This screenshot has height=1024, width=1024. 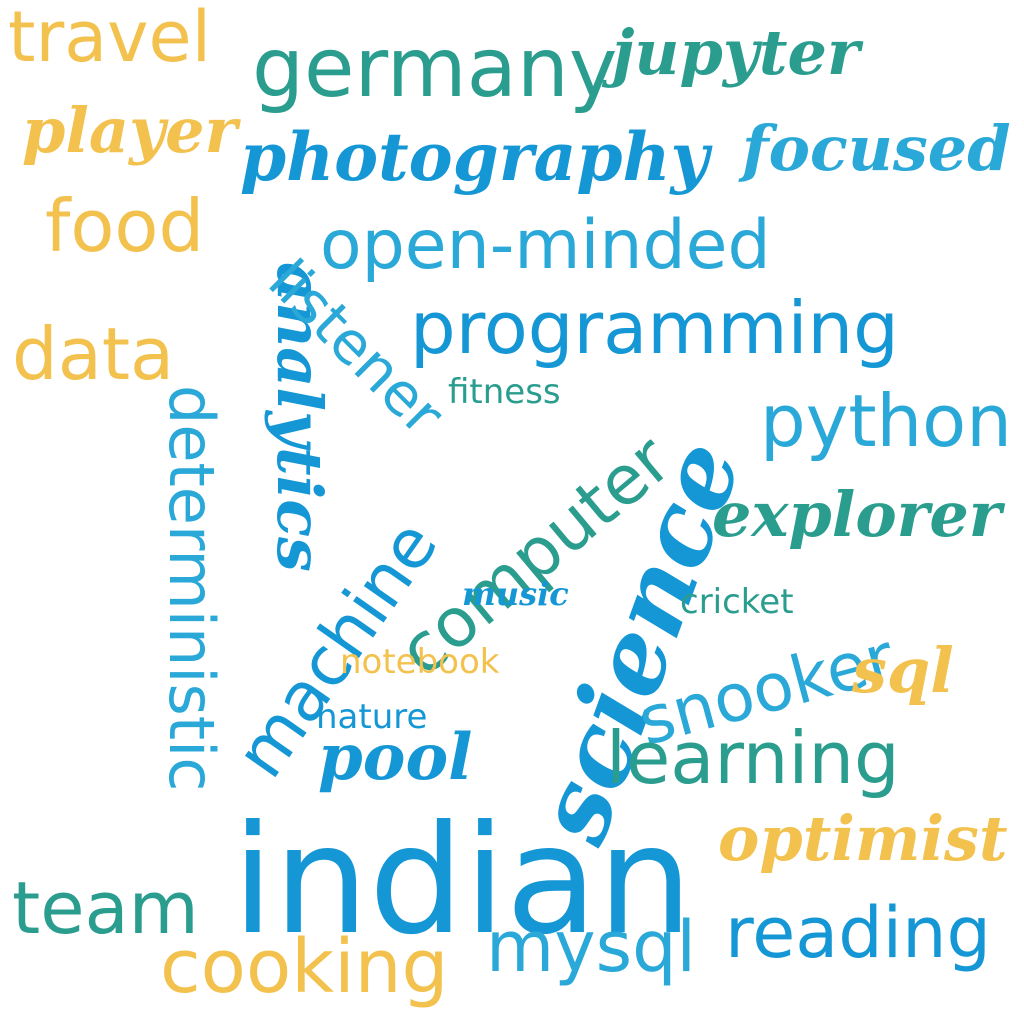 What do you see at coordinates (591, 947) in the screenshot?
I see `word-mysql: mysql` at bounding box center [591, 947].